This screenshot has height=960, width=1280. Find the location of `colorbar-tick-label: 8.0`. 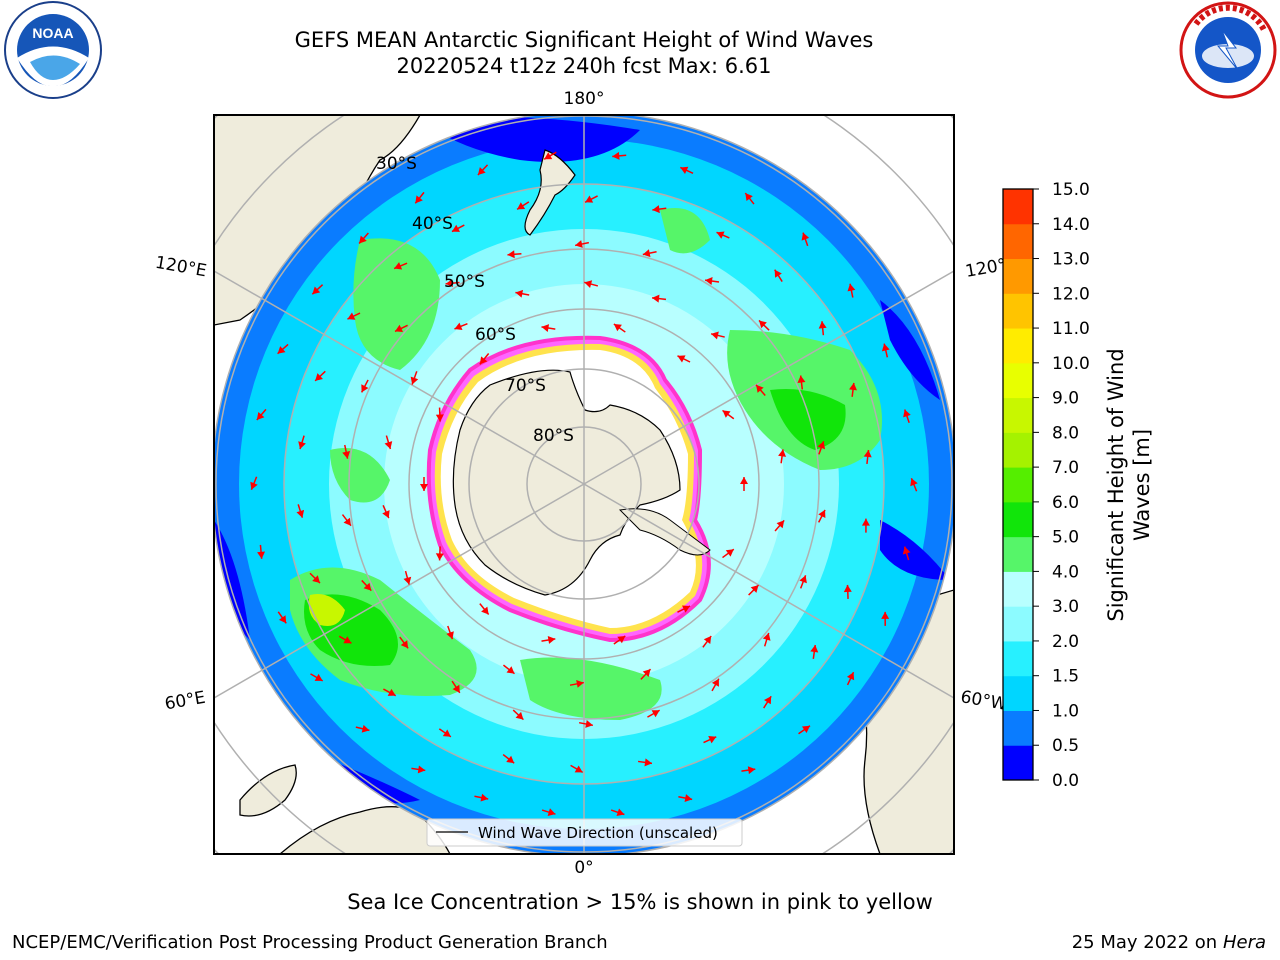

colorbar-tick-label: 8.0 is located at coordinates (1065, 433).